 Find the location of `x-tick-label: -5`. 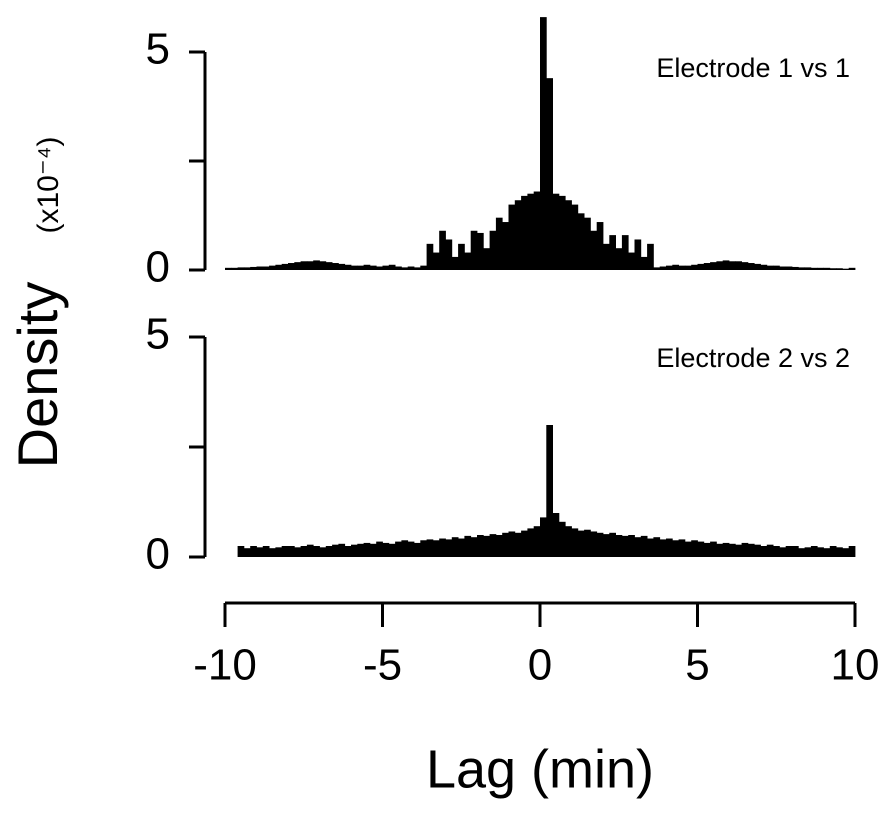

x-tick-label: -5 is located at coordinates (382, 665).